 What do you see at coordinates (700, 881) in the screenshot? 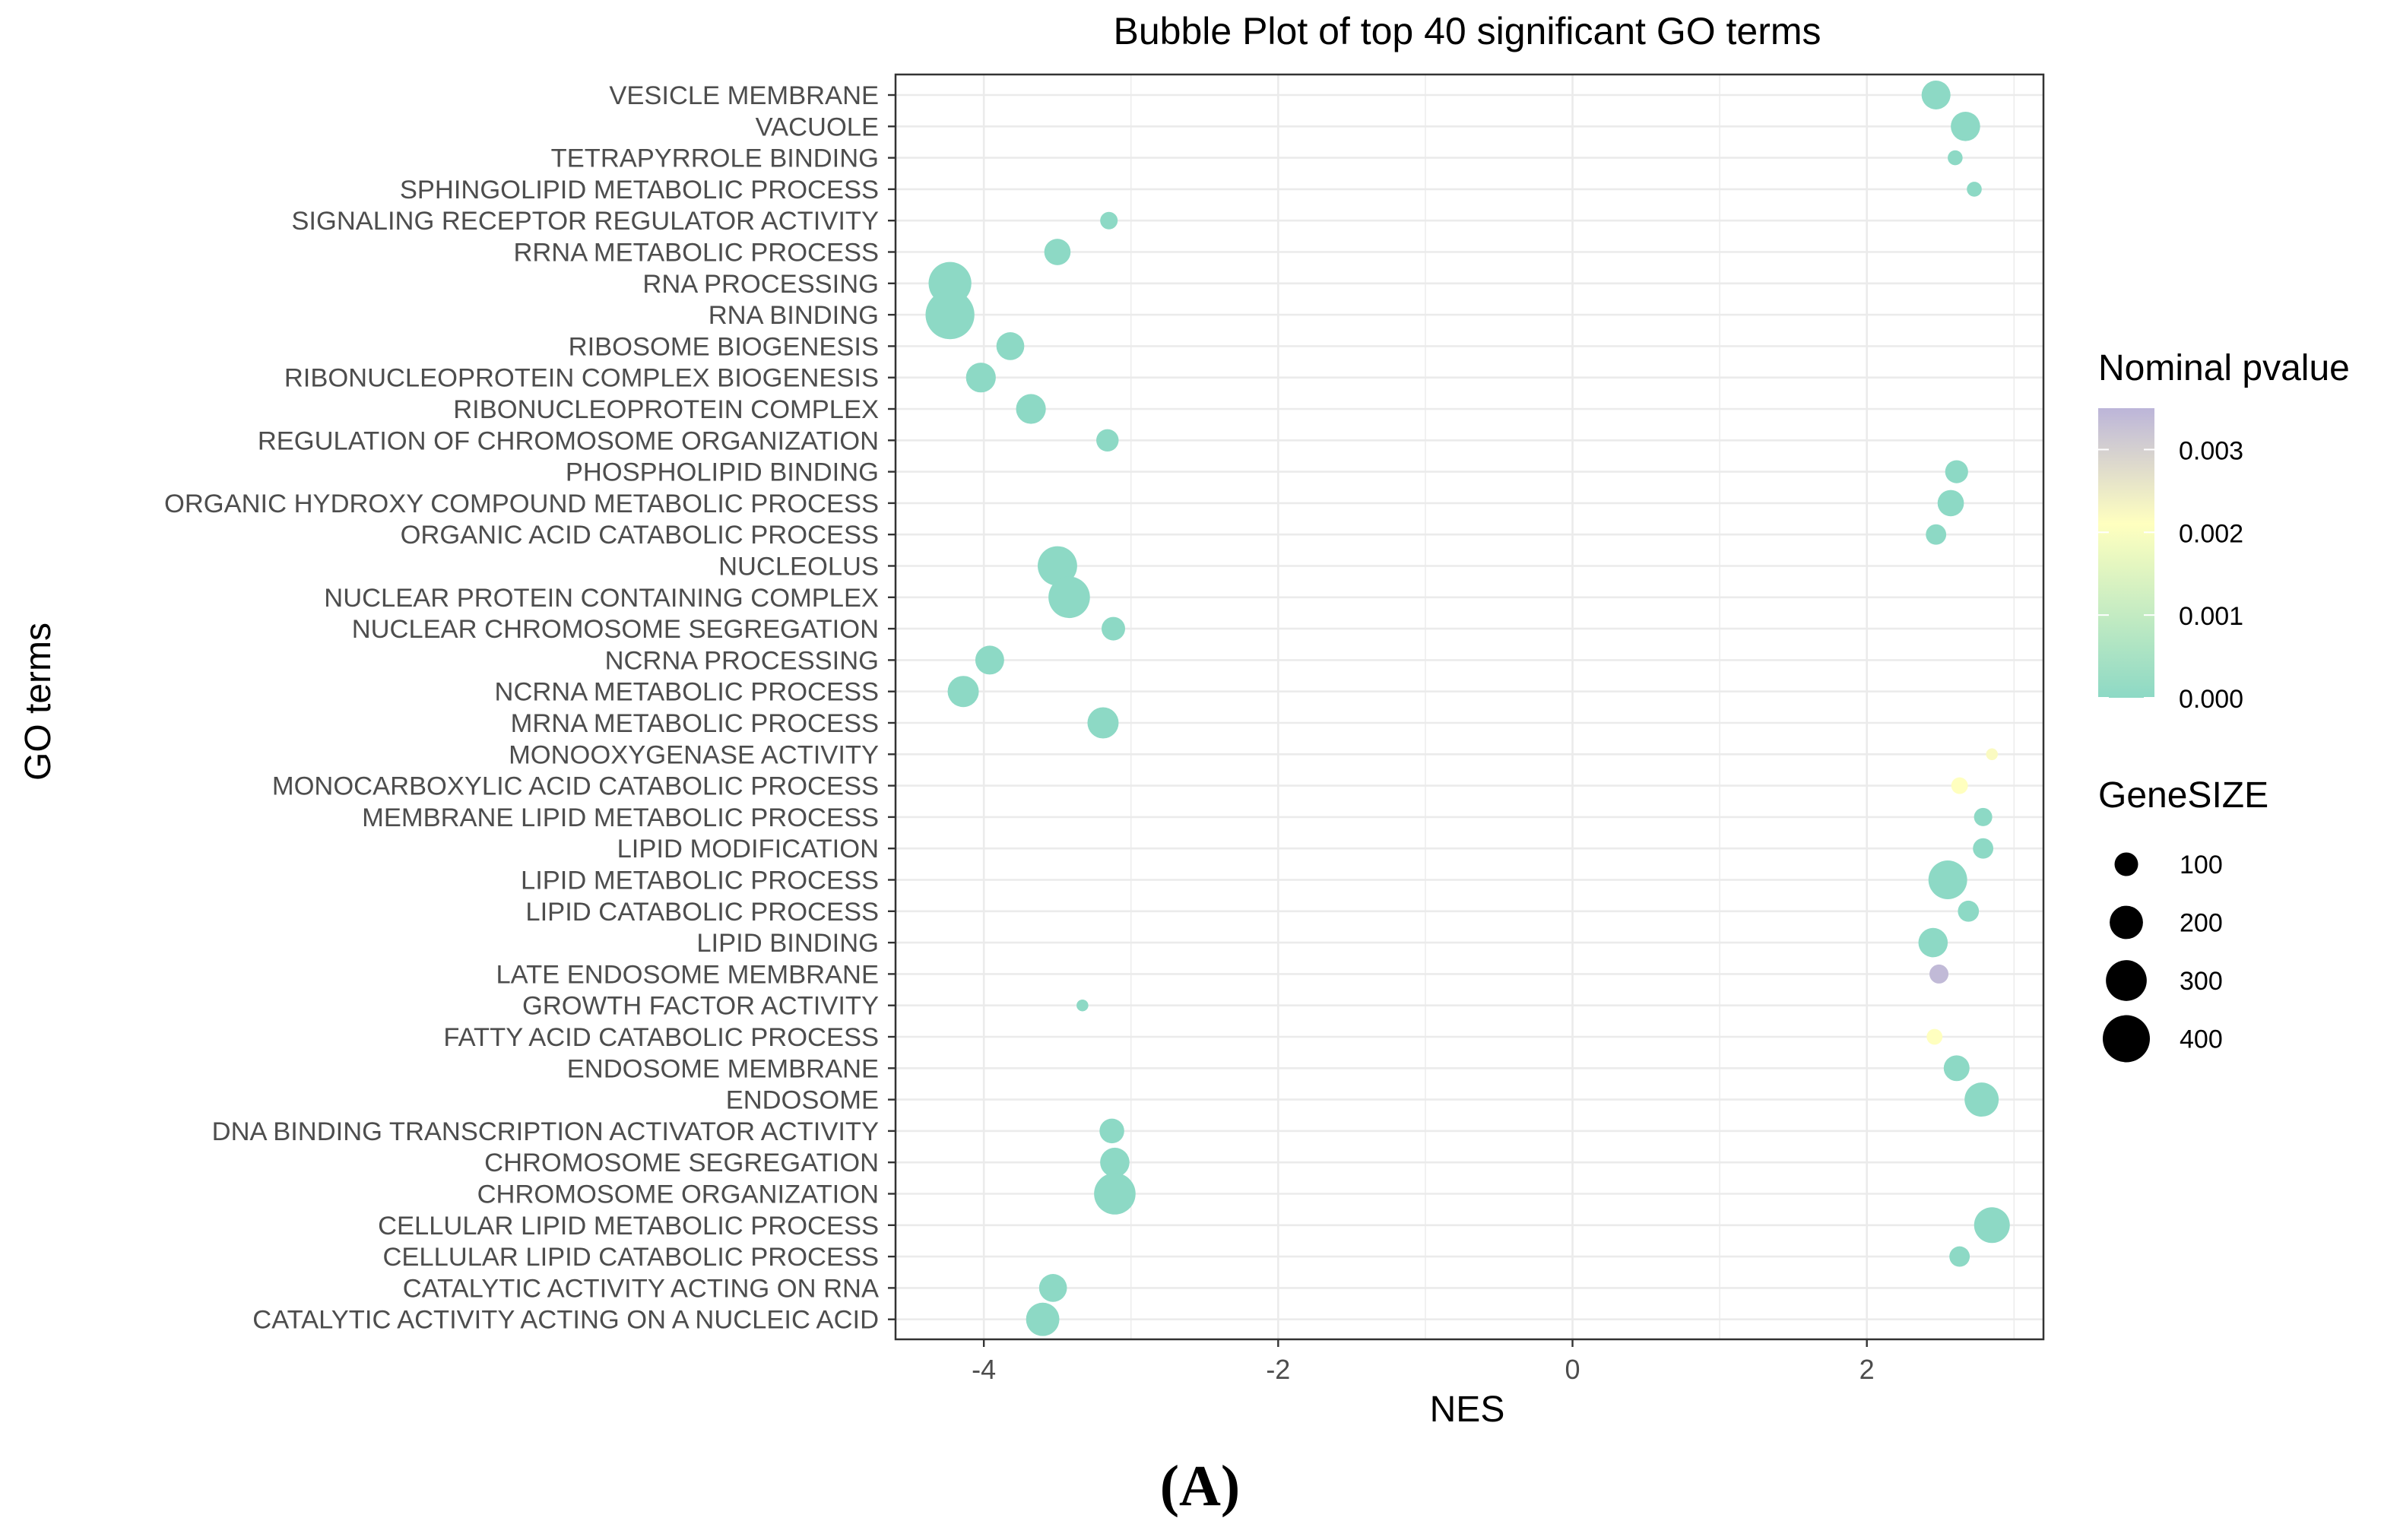
I see `y-tick-label: LIPID METABOLIC PROCESS` at bounding box center [700, 881].